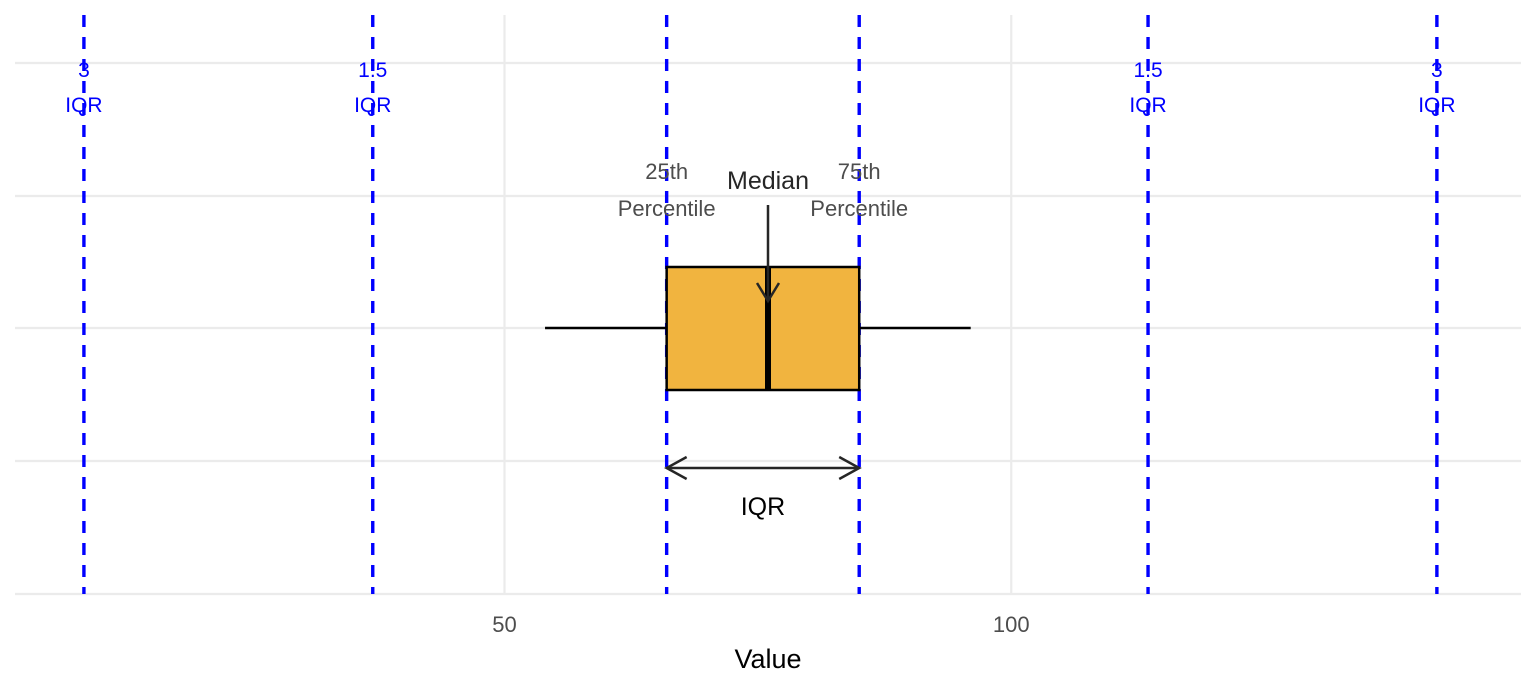  I want to click on boxplot-layer, so click(758, 328).